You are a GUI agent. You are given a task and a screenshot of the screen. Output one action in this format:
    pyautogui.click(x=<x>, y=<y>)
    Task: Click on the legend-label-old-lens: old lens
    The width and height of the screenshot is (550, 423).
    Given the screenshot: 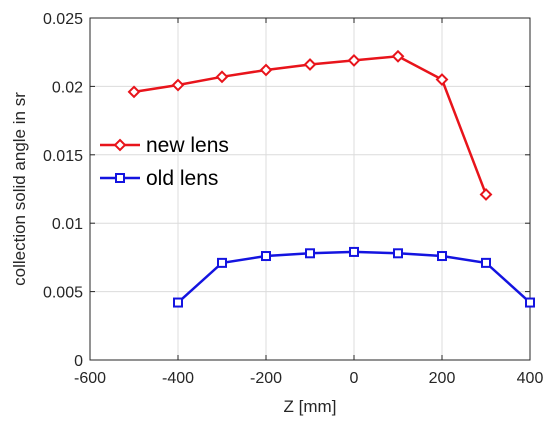 What is the action you would take?
    pyautogui.click(x=182, y=178)
    